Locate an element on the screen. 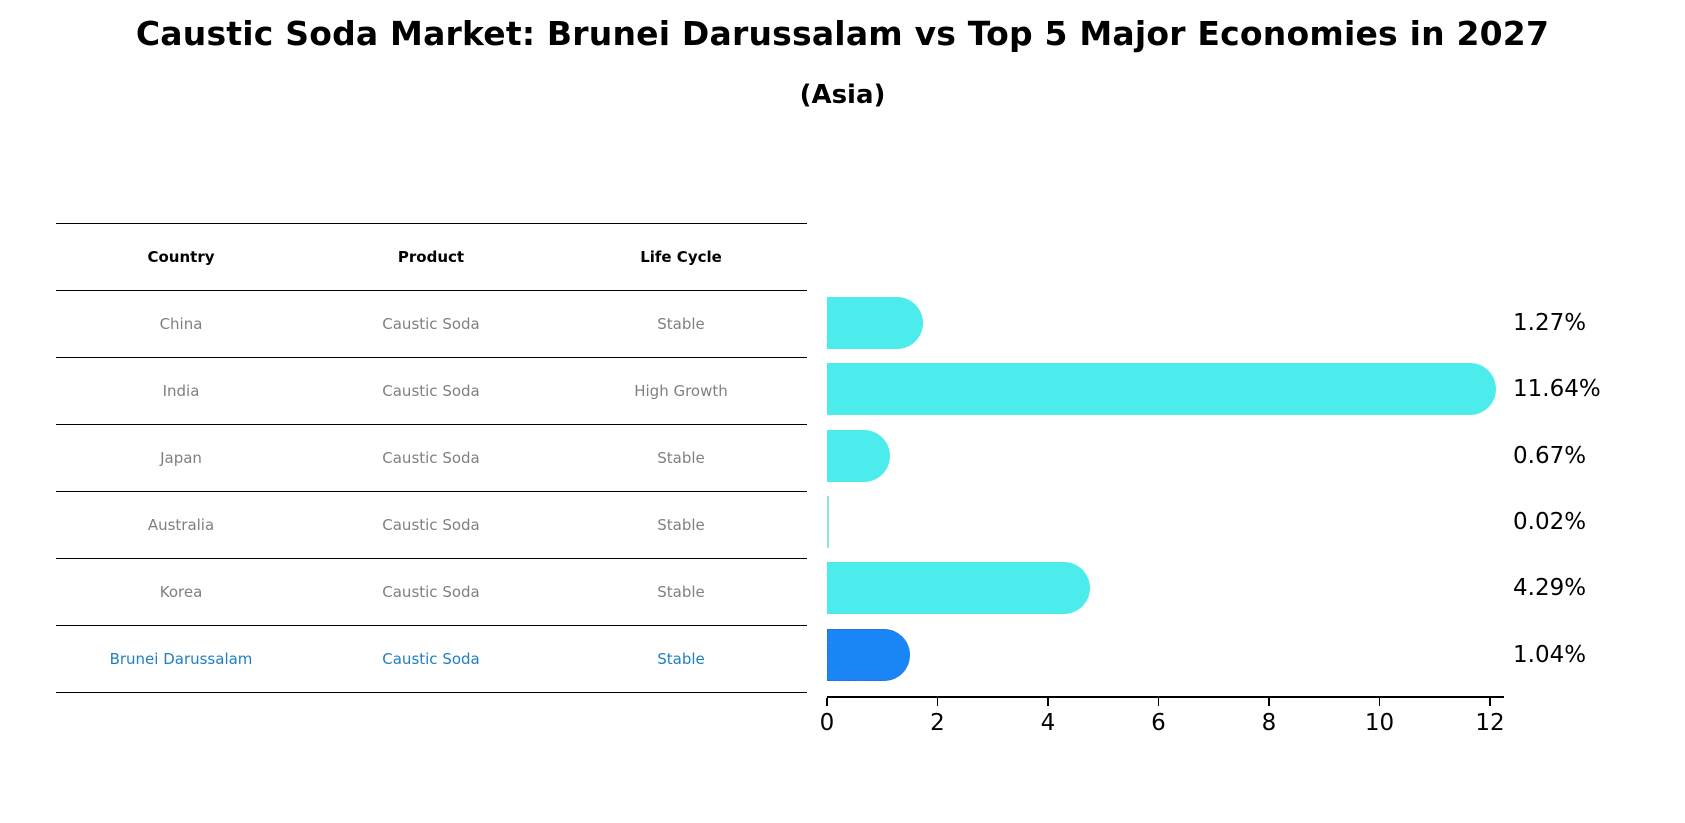 Image resolution: width=1685 pixels, height=823 pixels. table-row: China Caustic Soda Stable is located at coordinates (431, 323).